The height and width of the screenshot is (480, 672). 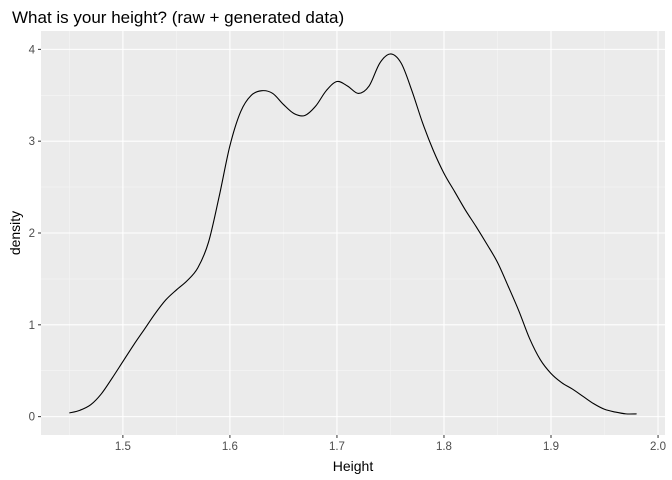 I want to click on x-axis-ticks: 1.5 1.6 1.7 1.8 1.9 2.0, so click(x=390, y=444).